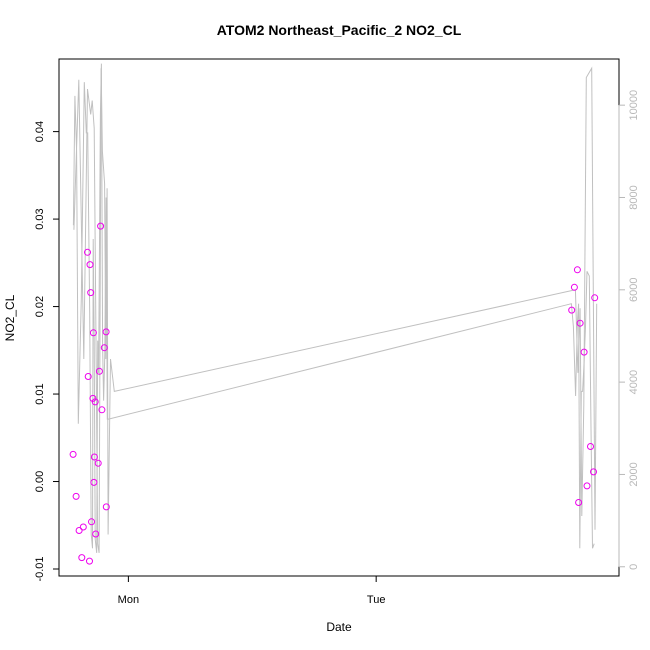  Describe the element at coordinates (10, 317) in the screenshot. I see `y-axis-label: NO2_CL` at that location.